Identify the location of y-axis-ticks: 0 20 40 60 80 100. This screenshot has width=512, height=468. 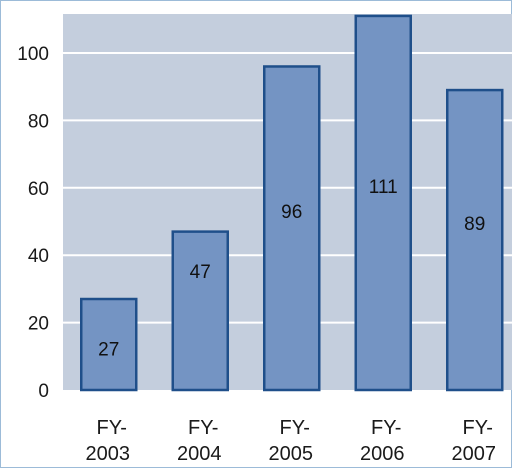
(33, 223).